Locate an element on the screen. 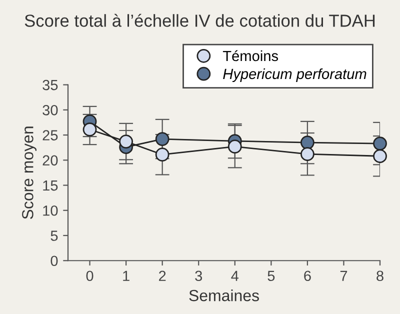  chart-title: Score total à l’échelle IV de cotation du TDAH is located at coordinates (199, 20).